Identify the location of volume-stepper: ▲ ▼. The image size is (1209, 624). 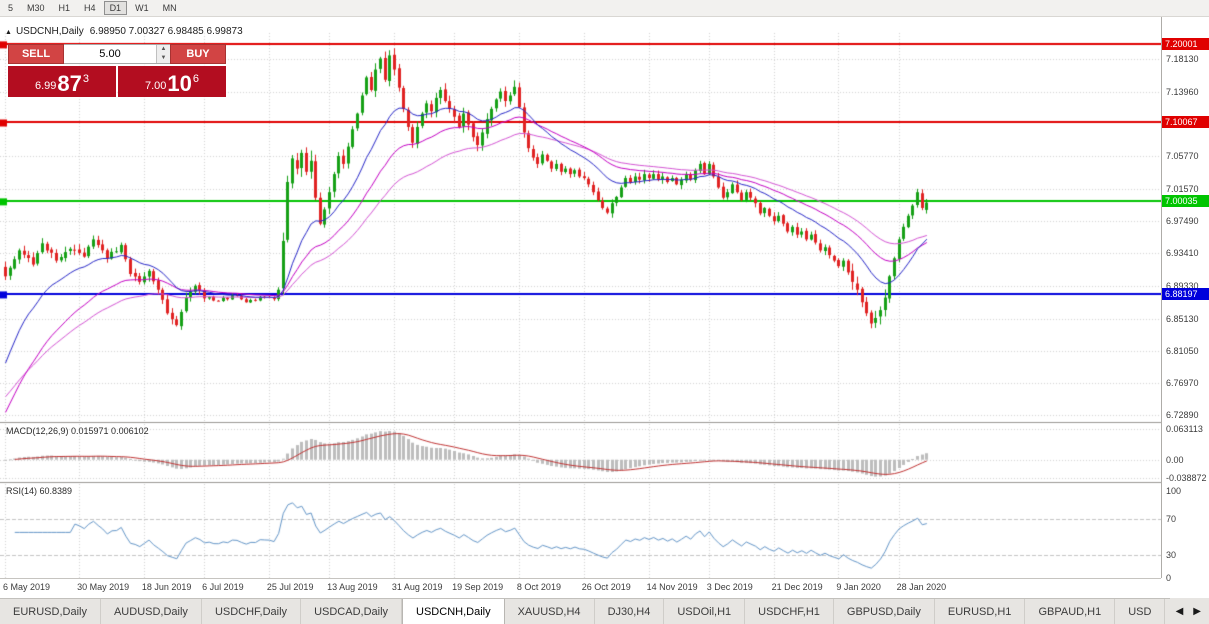
(163, 54).